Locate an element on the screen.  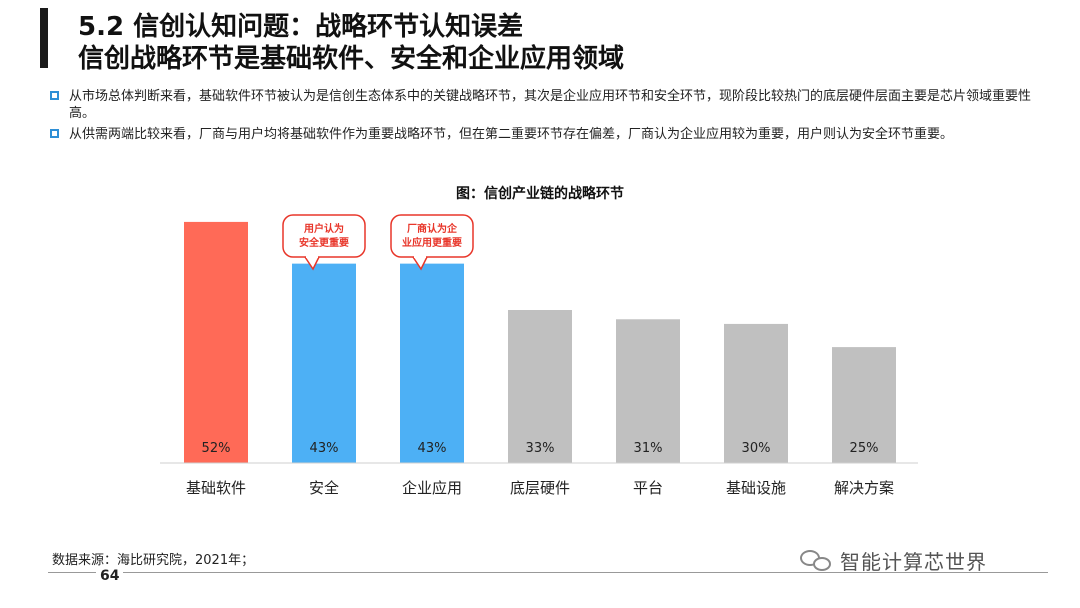
bar-value-label: 52% is located at coordinates (216, 448).